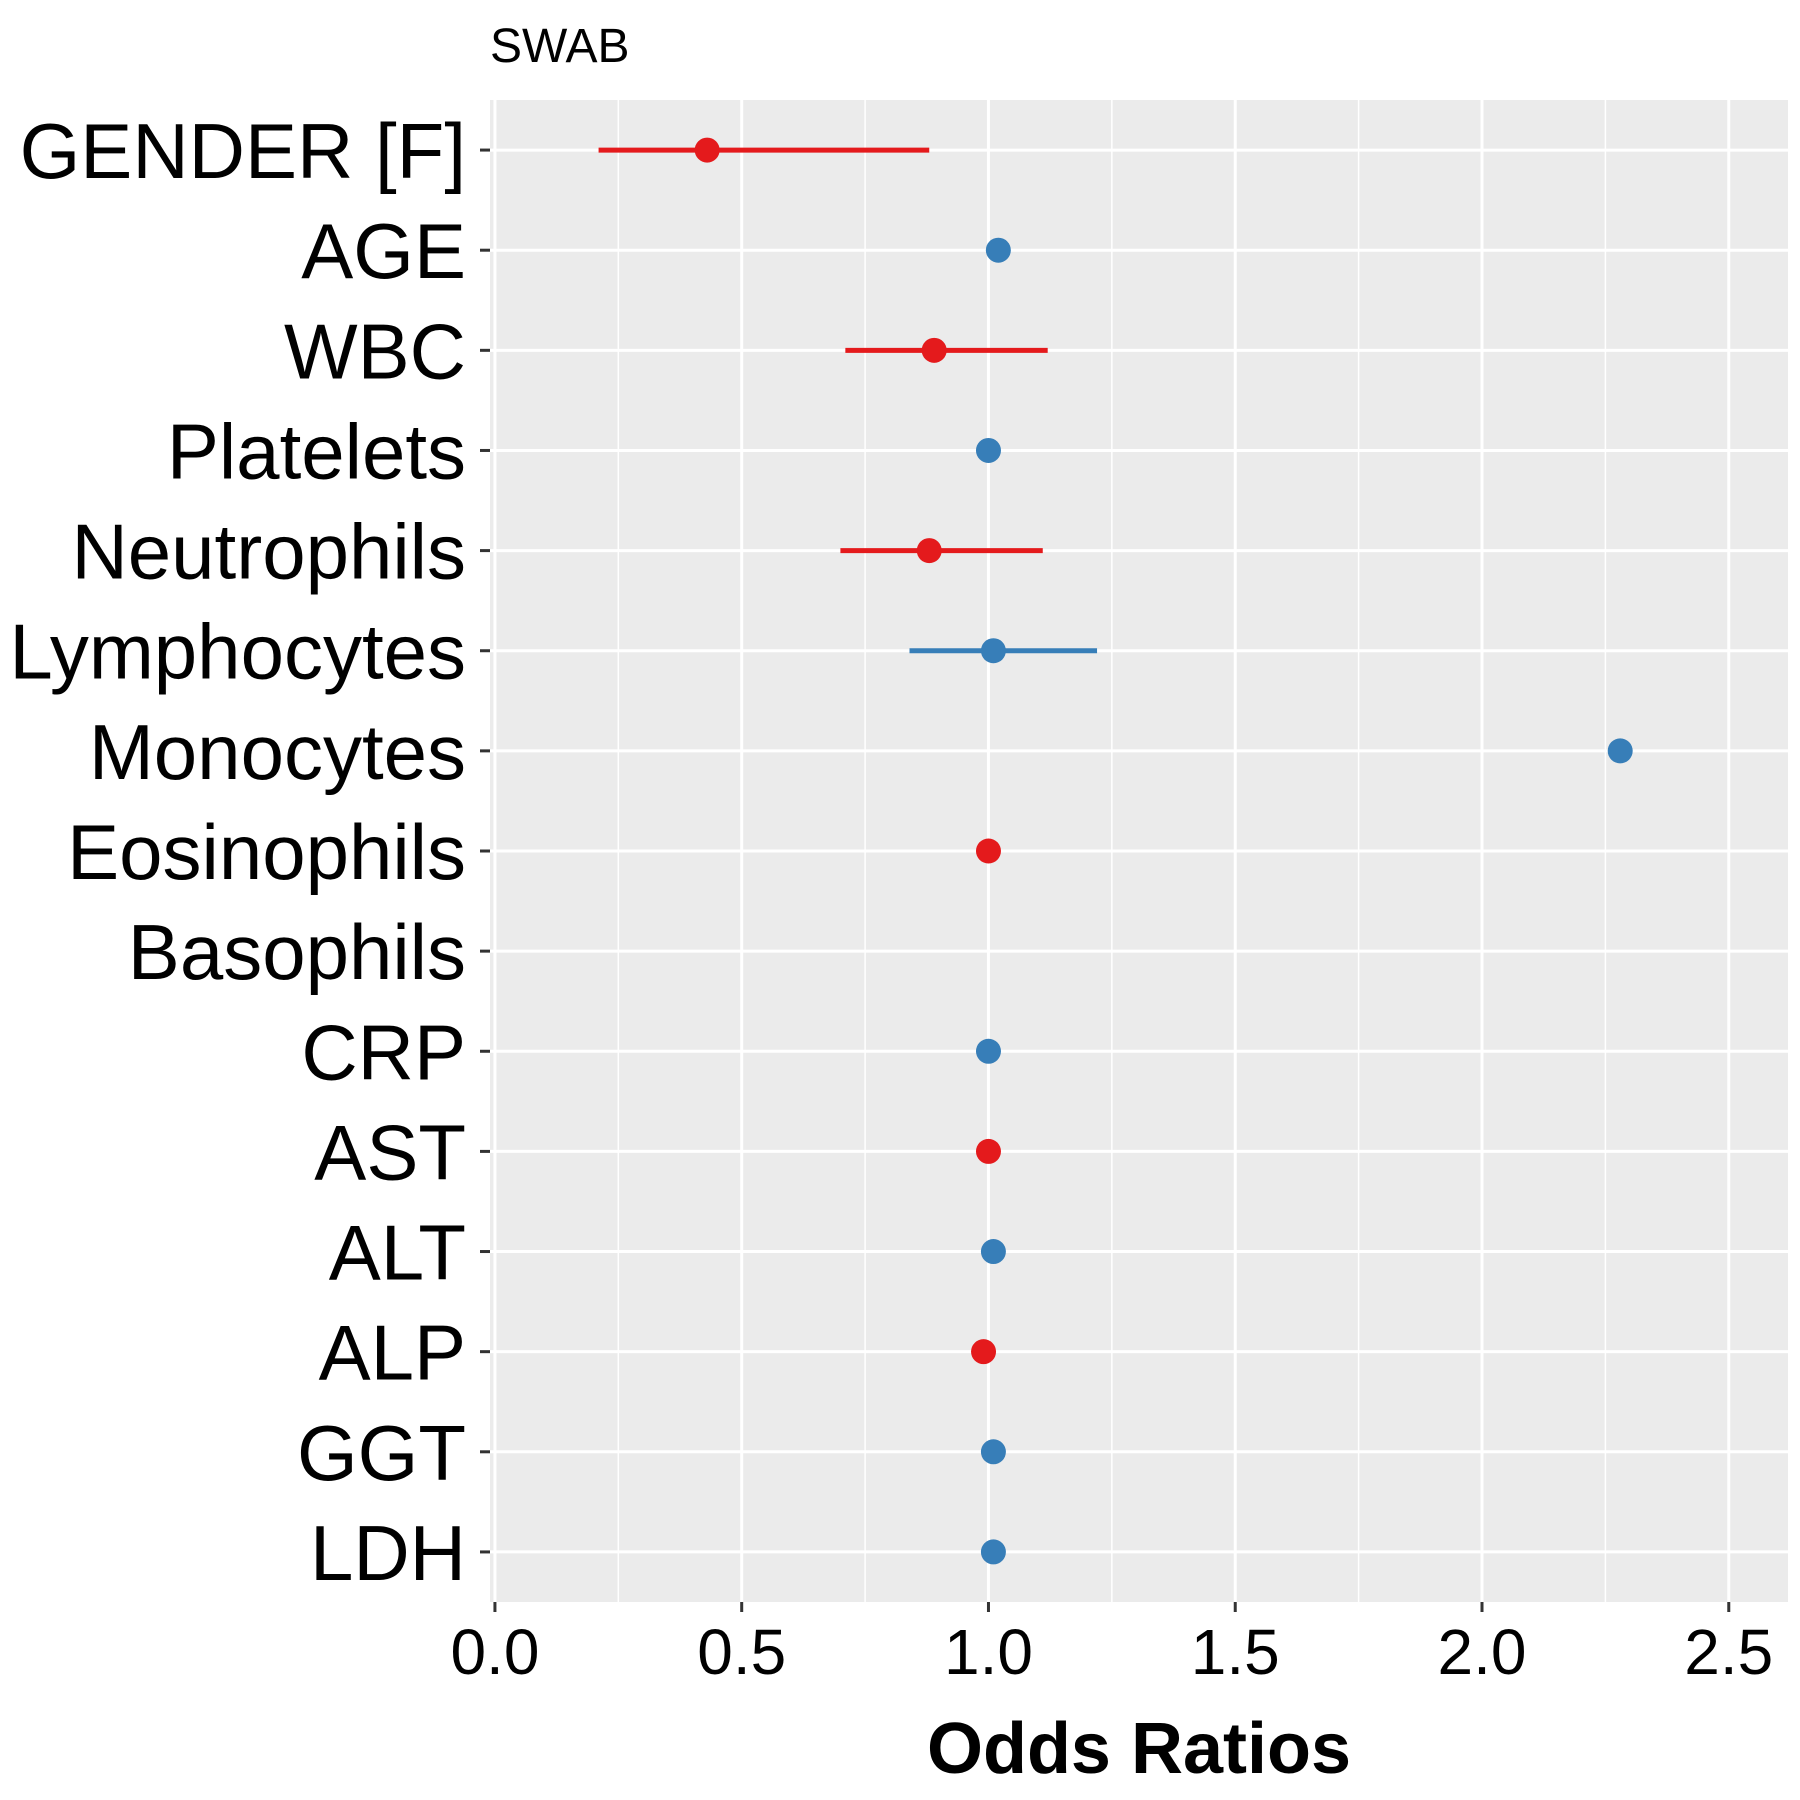  Describe the element at coordinates (237, 652) in the screenshot. I see `y-tick-label: Lymphocytes` at that location.